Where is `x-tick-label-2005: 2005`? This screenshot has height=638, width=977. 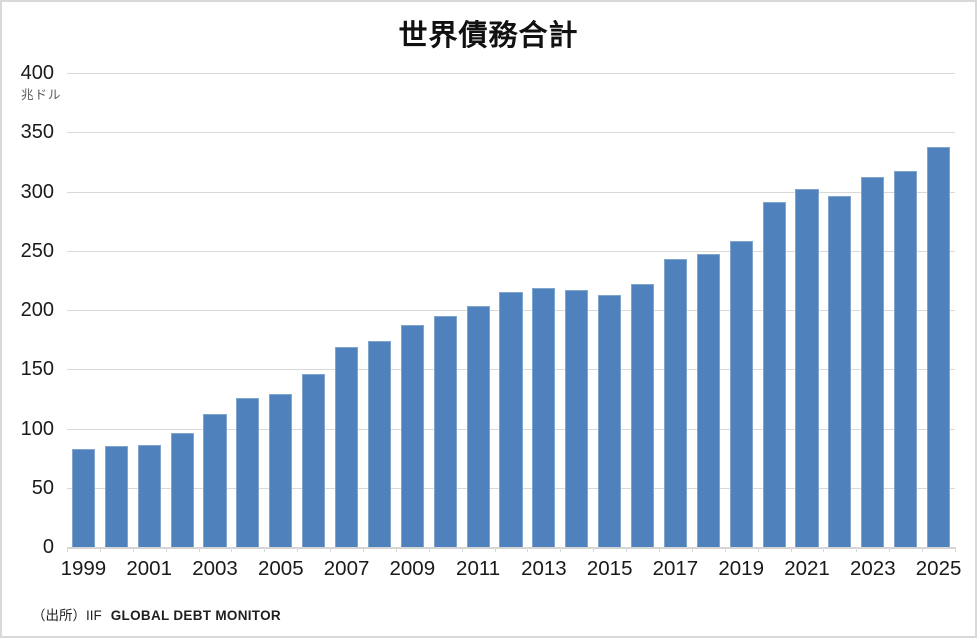
x-tick-label-2005: 2005 is located at coordinates (280, 568).